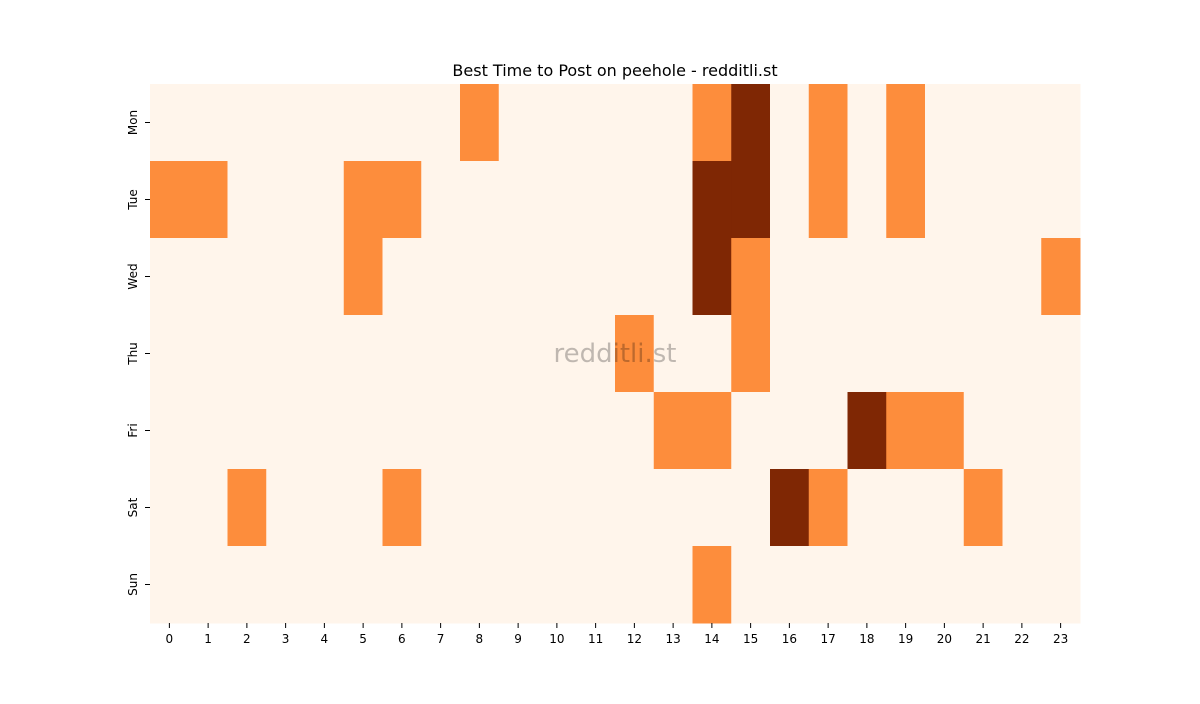  Describe the element at coordinates (750, 639) in the screenshot. I see `x-tick-label: 15` at that location.